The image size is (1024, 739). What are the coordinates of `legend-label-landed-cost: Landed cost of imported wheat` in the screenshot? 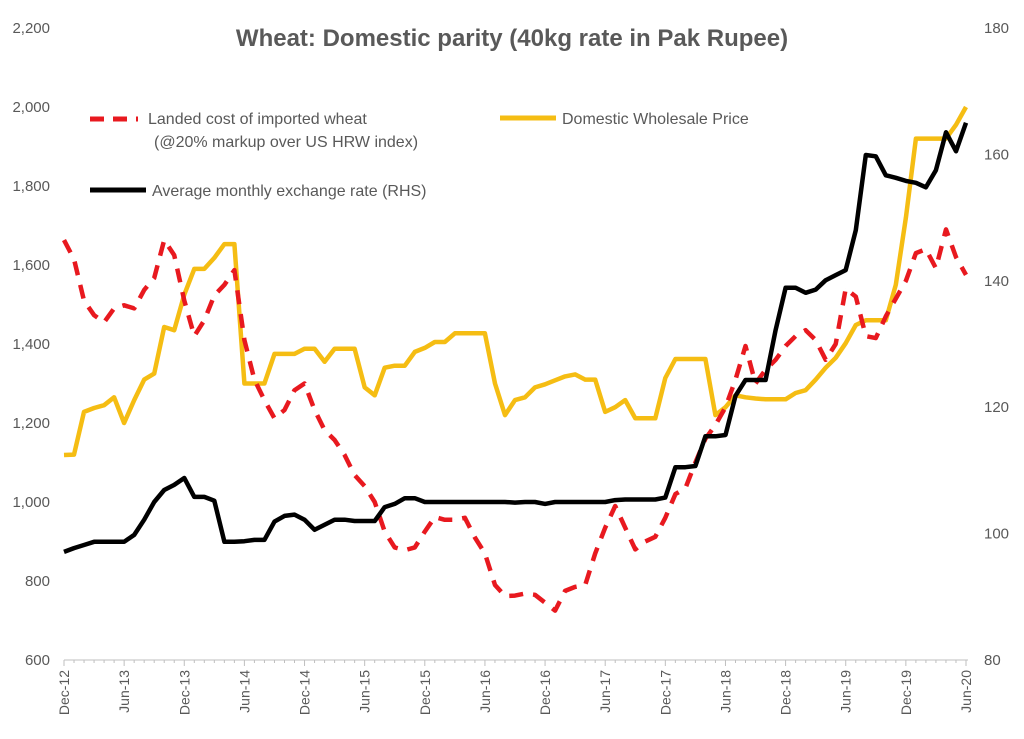 It's located at (257, 119).